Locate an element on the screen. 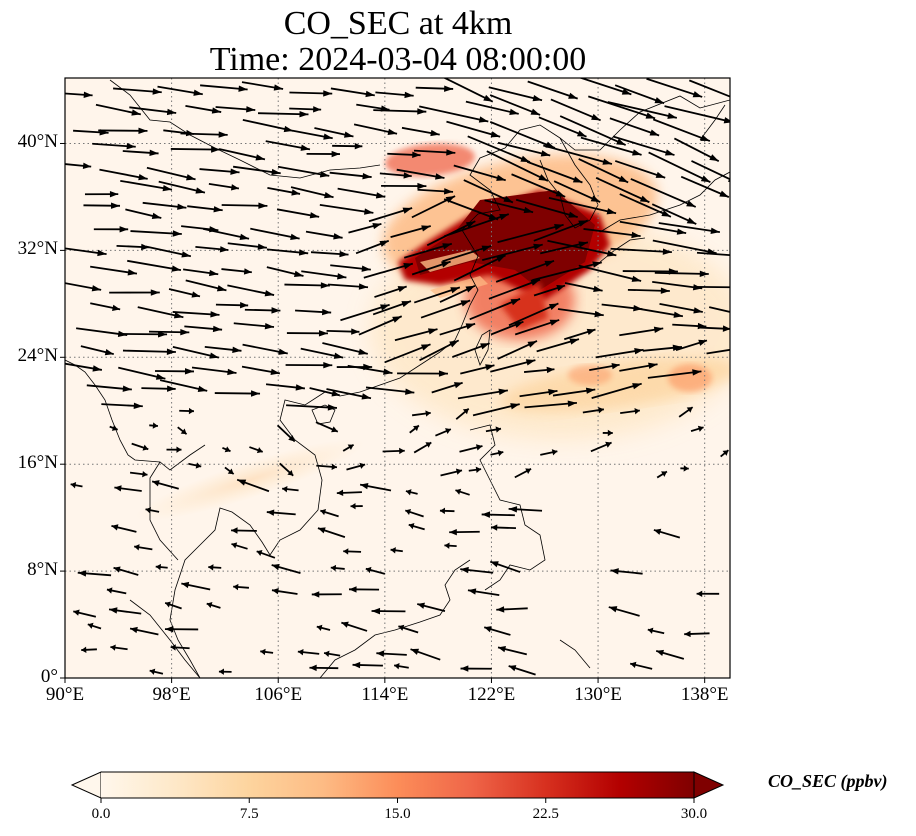 The height and width of the screenshot is (836, 916). coastline-borneo is located at coordinates (395, 618).